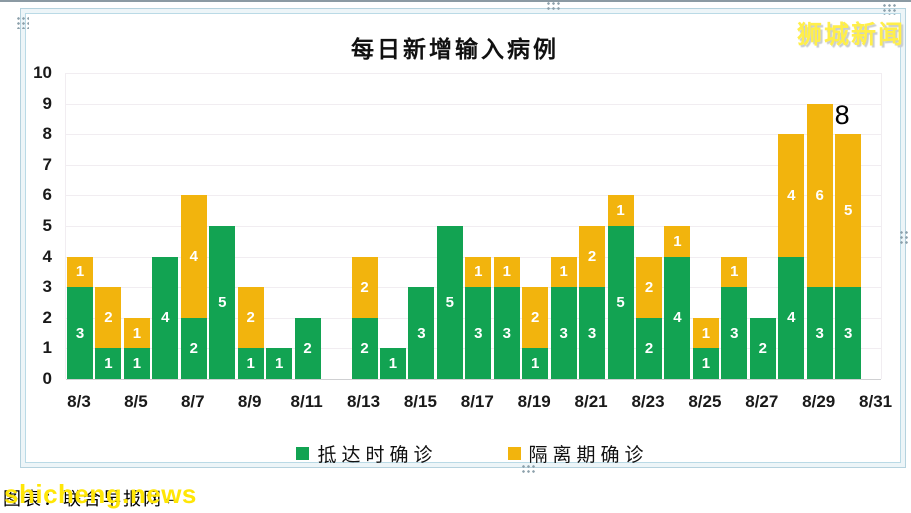 This screenshot has width=911, height=513. Describe the element at coordinates (193, 348) in the screenshot. I see `bar-8/7-arrival-segment: 2` at that location.